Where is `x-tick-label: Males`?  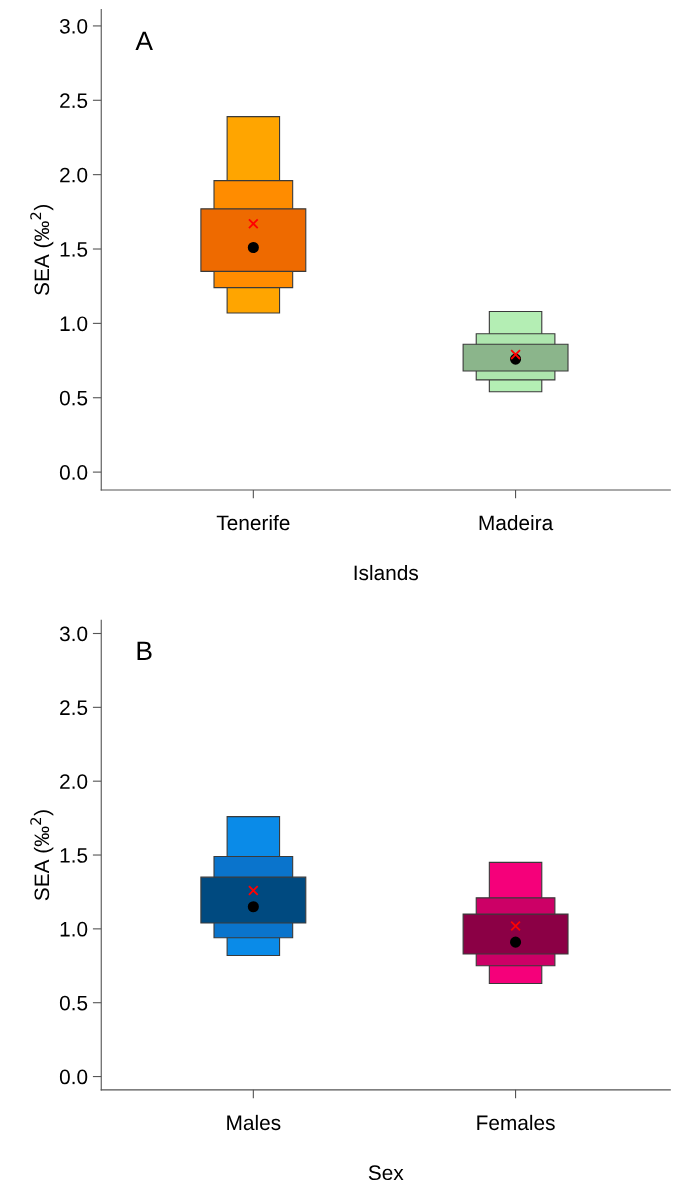 x-tick-label: Males is located at coordinates (254, 1122).